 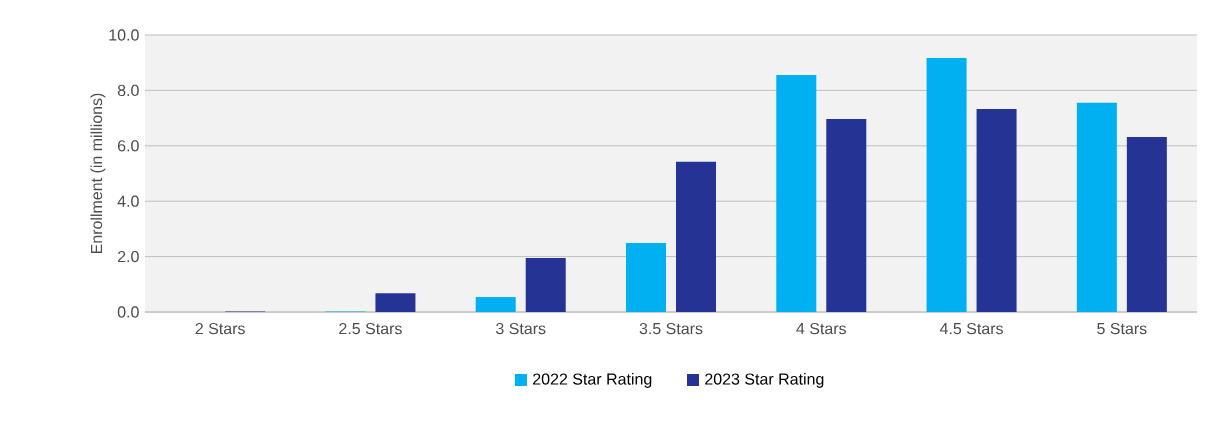 I want to click on x-tick-label: 4.5 Stars, so click(x=971, y=328).